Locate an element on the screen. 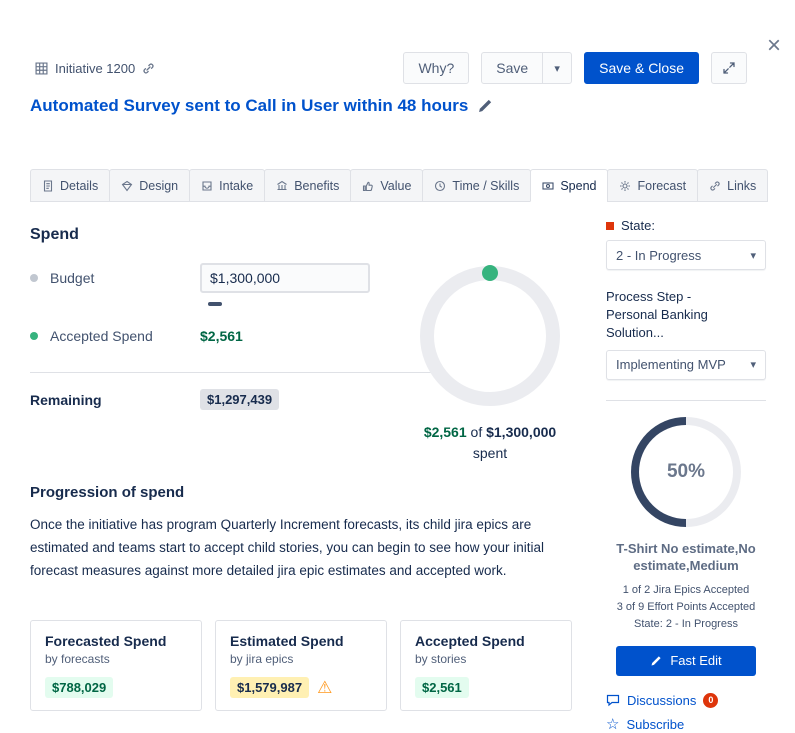 The image size is (795, 733). pencil-icon is located at coordinates (656, 661).